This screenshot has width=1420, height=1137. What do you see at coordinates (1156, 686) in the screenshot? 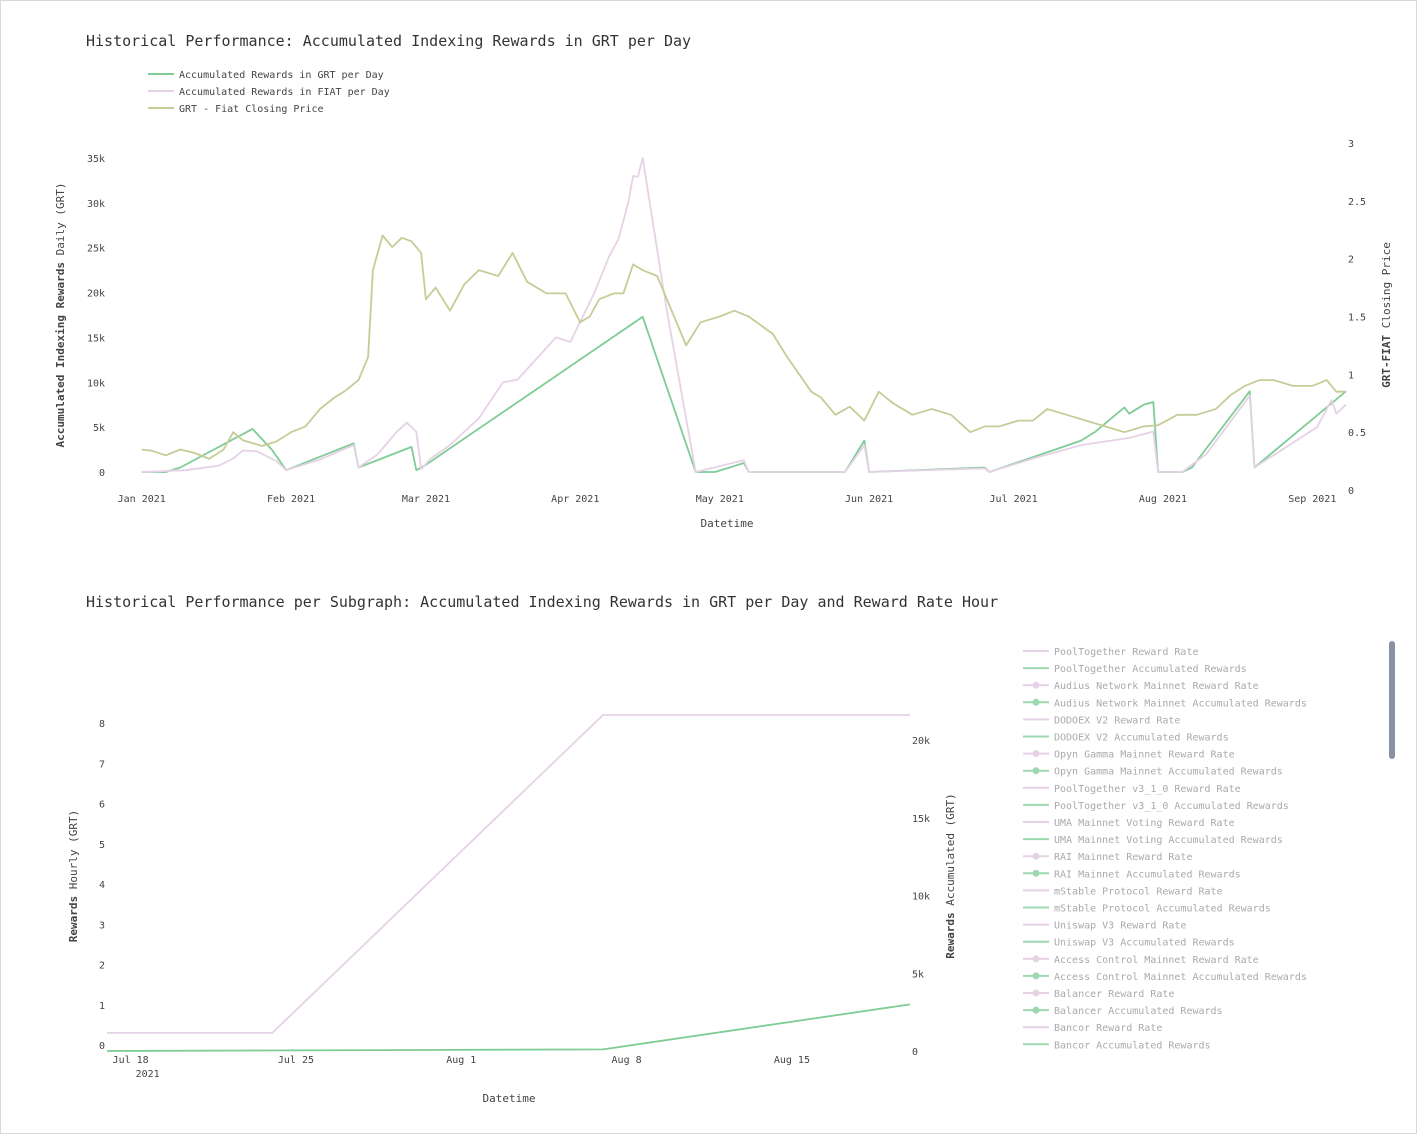
I see `legend-item-label: Audius Network Mainnet Reward Rate` at bounding box center [1156, 686].